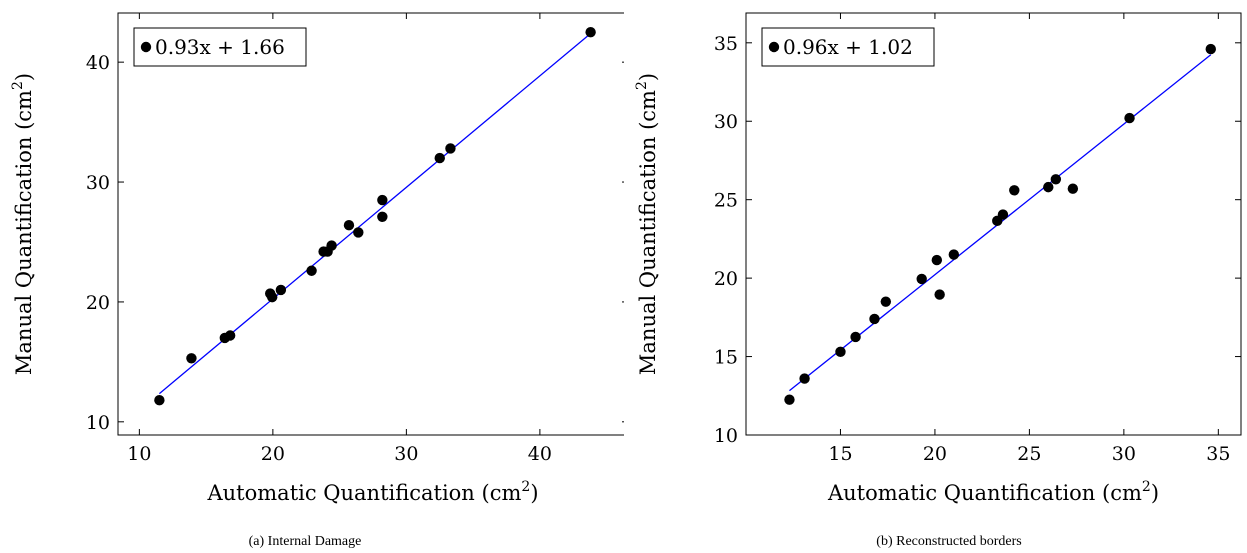 Image resolution: width=1247 pixels, height=553 pixels. I want to click on x-tick-label: 35, so click(1218, 454).